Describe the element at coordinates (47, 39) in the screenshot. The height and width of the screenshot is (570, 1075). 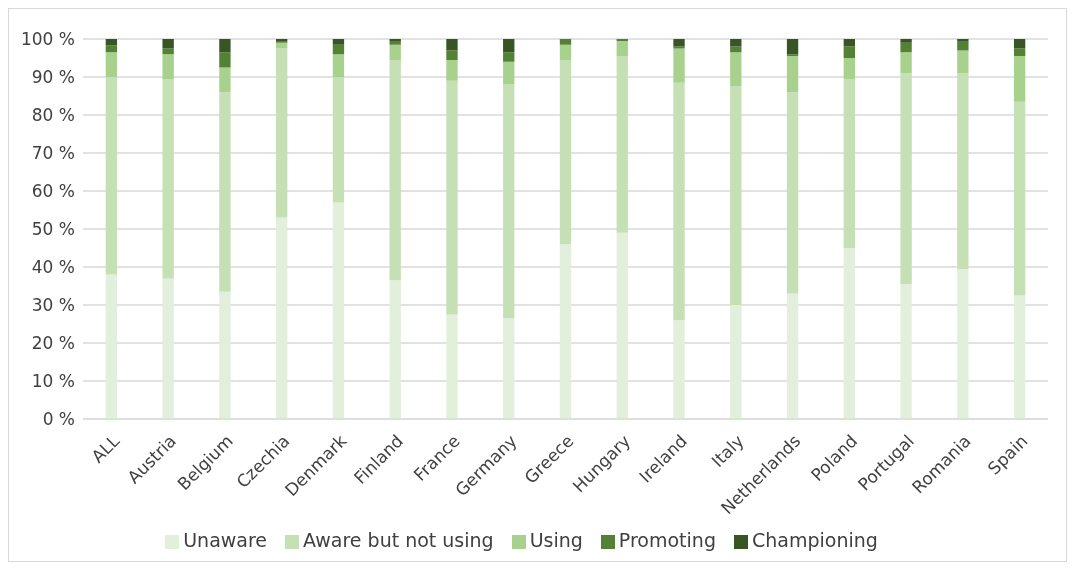
I see `y-tick-label: 100 %` at that location.